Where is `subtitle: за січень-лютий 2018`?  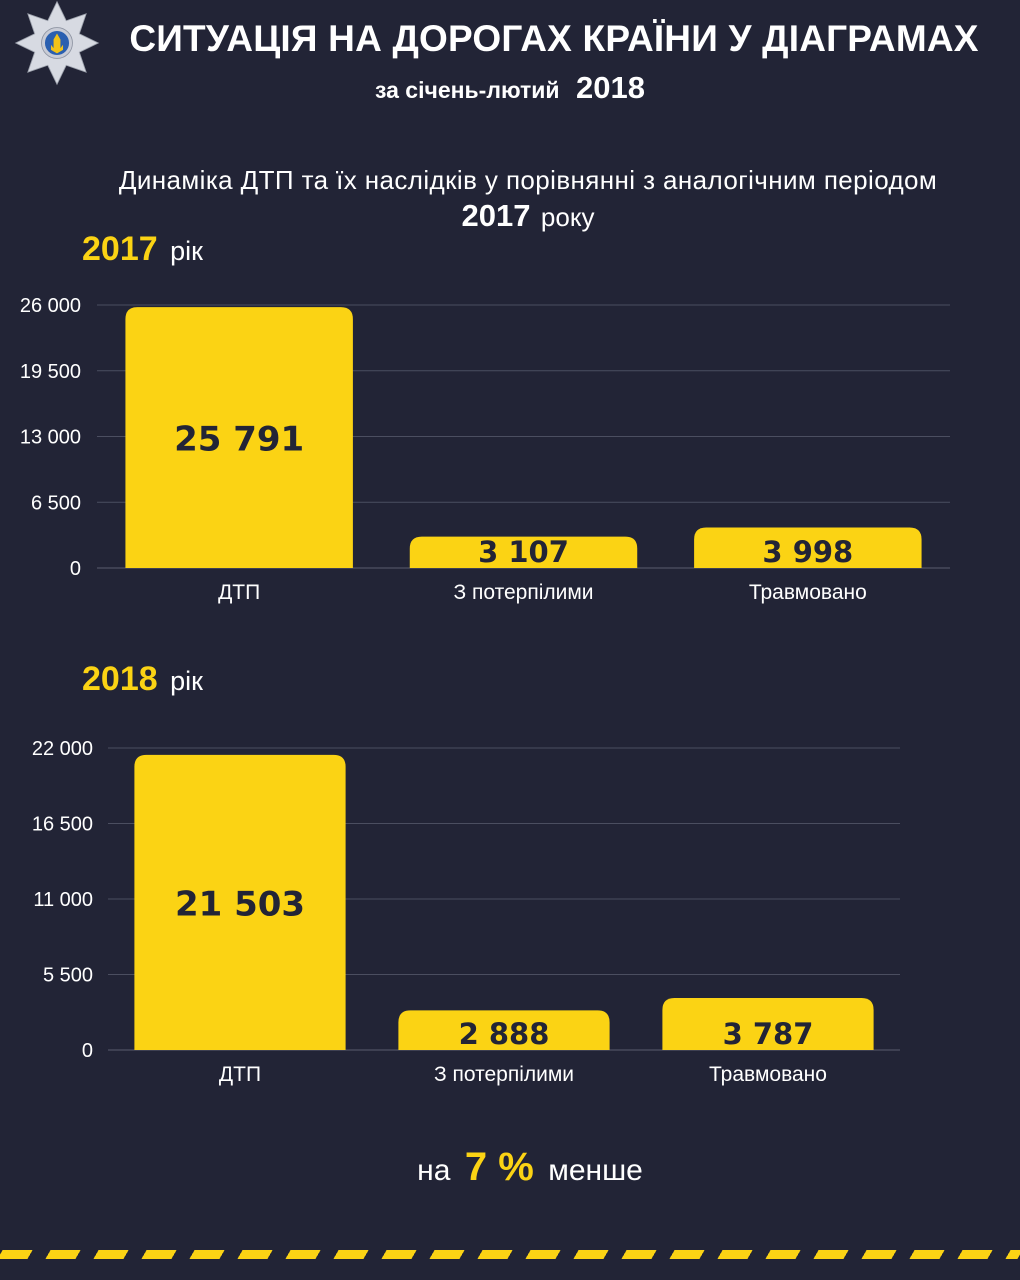 subtitle: за січень-лютий 2018 is located at coordinates (510, 88).